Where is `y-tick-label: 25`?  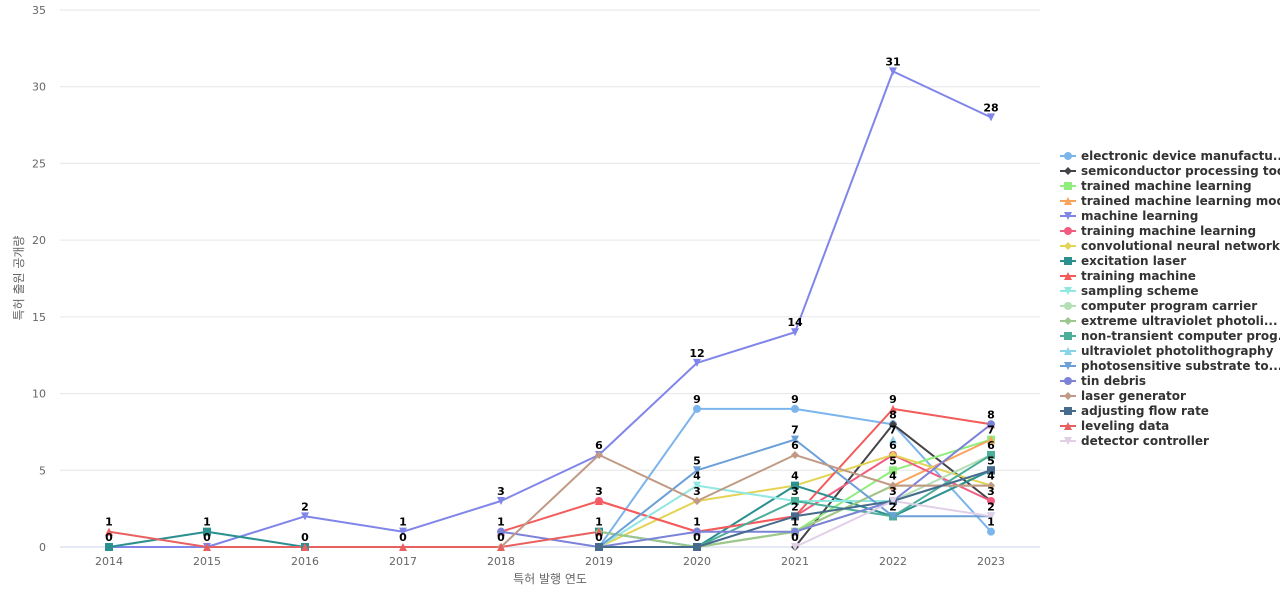 y-tick-label: 25 is located at coordinates (39, 163).